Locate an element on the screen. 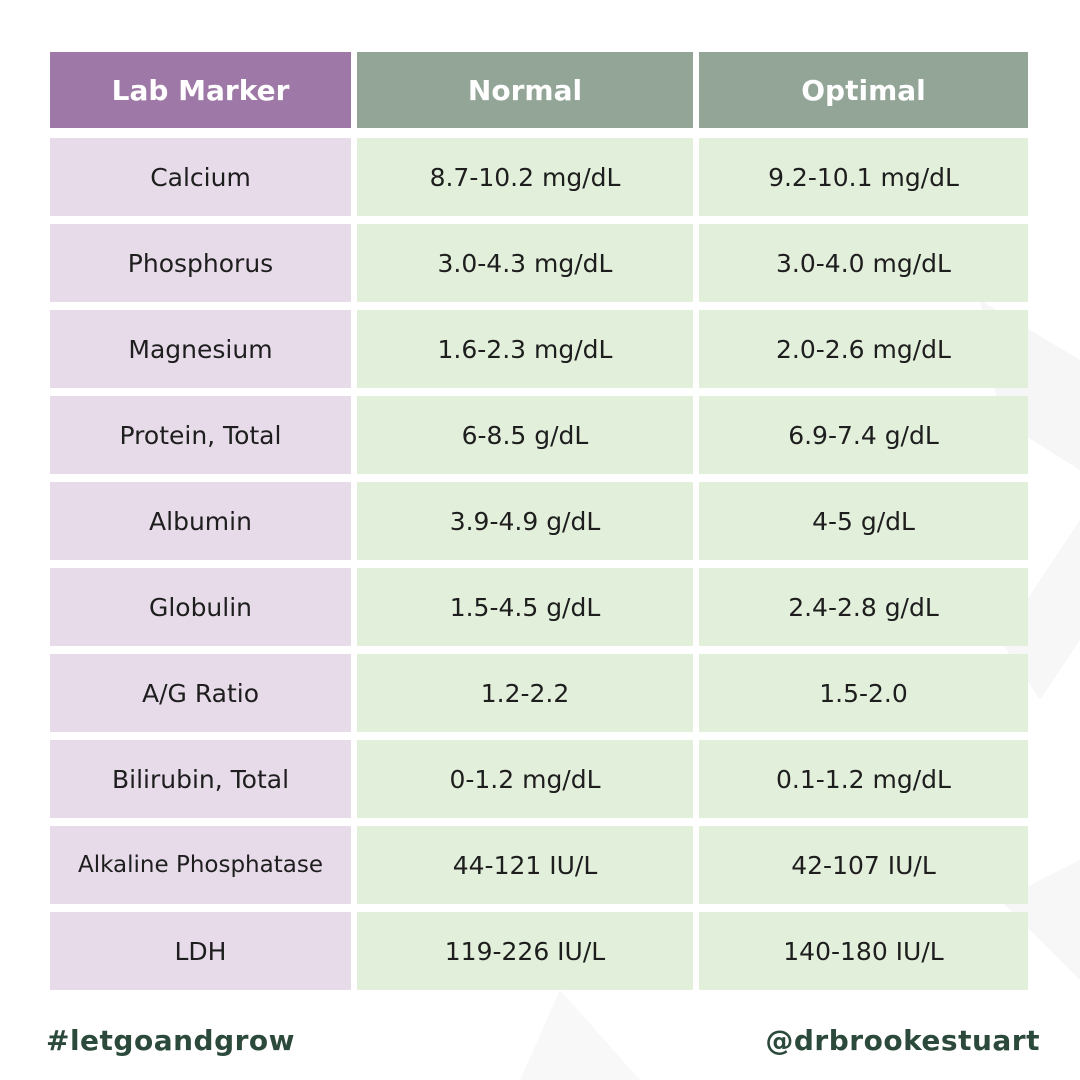  row-ag-ratio-normal: 1.2-2.2 is located at coordinates (525, 693).